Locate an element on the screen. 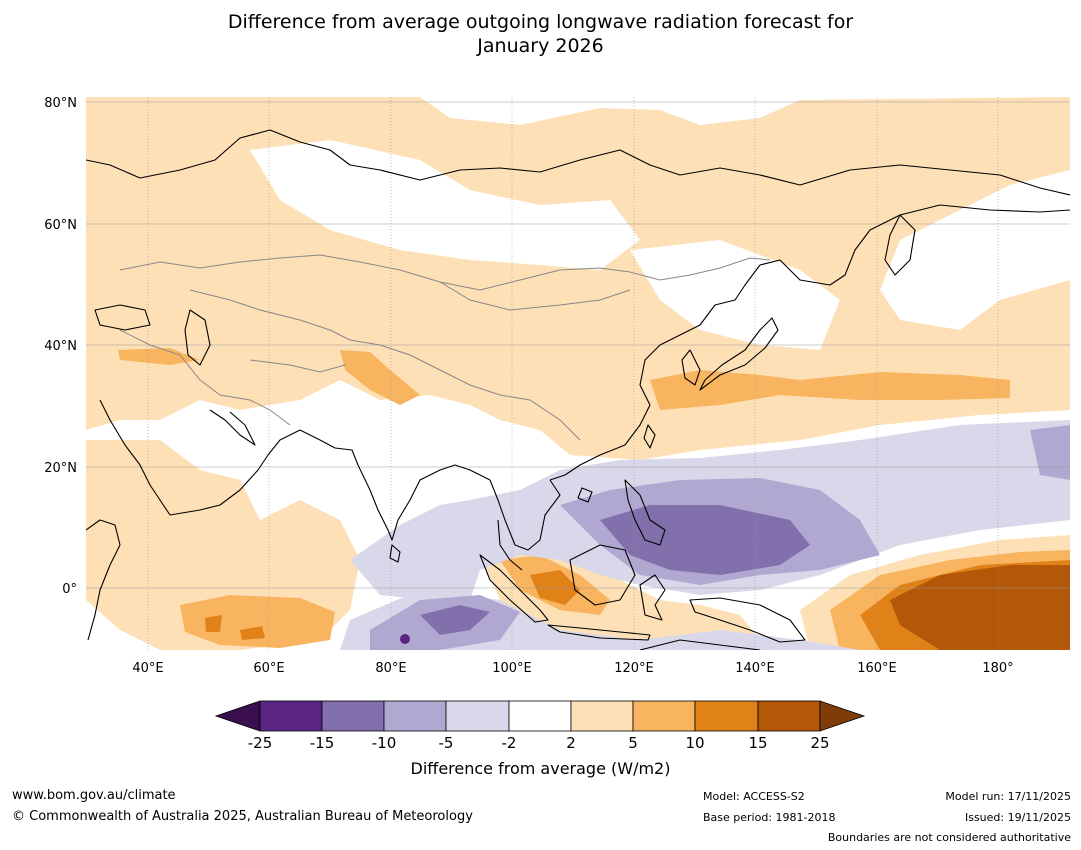  lon-label-100: 100°E is located at coordinates (512, 668).